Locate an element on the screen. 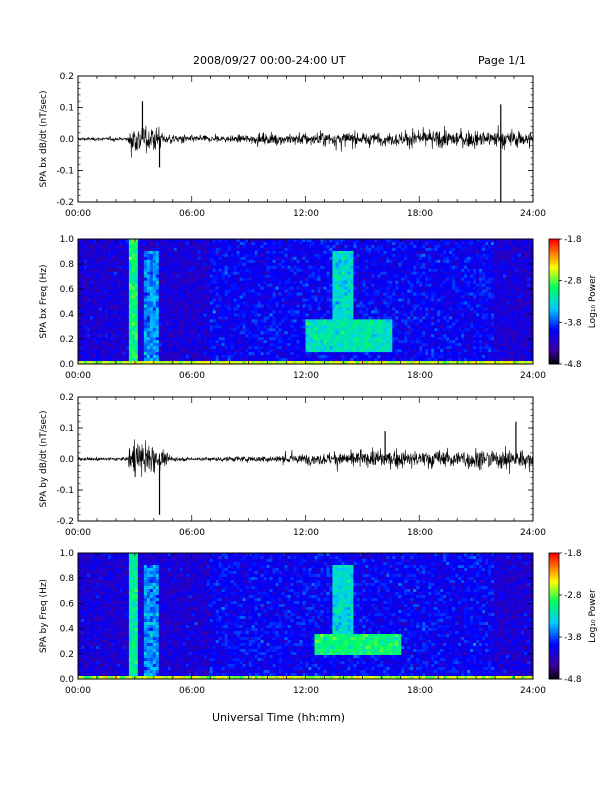  y-tick-label: 0.2 is located at coordinates (67, 77).